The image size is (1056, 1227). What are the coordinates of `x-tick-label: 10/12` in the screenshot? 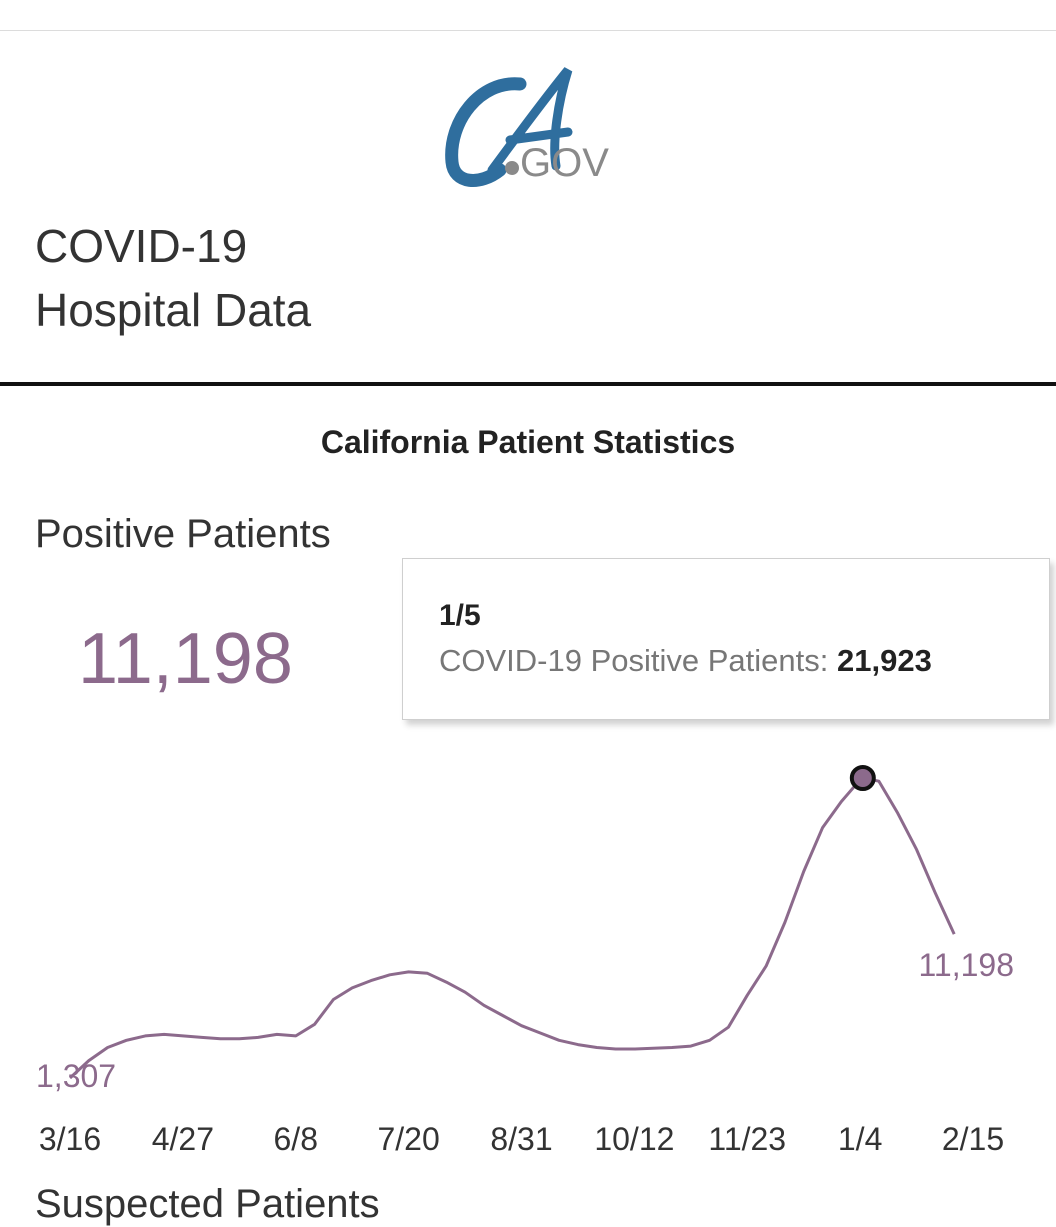 It's located at (634, 1139).